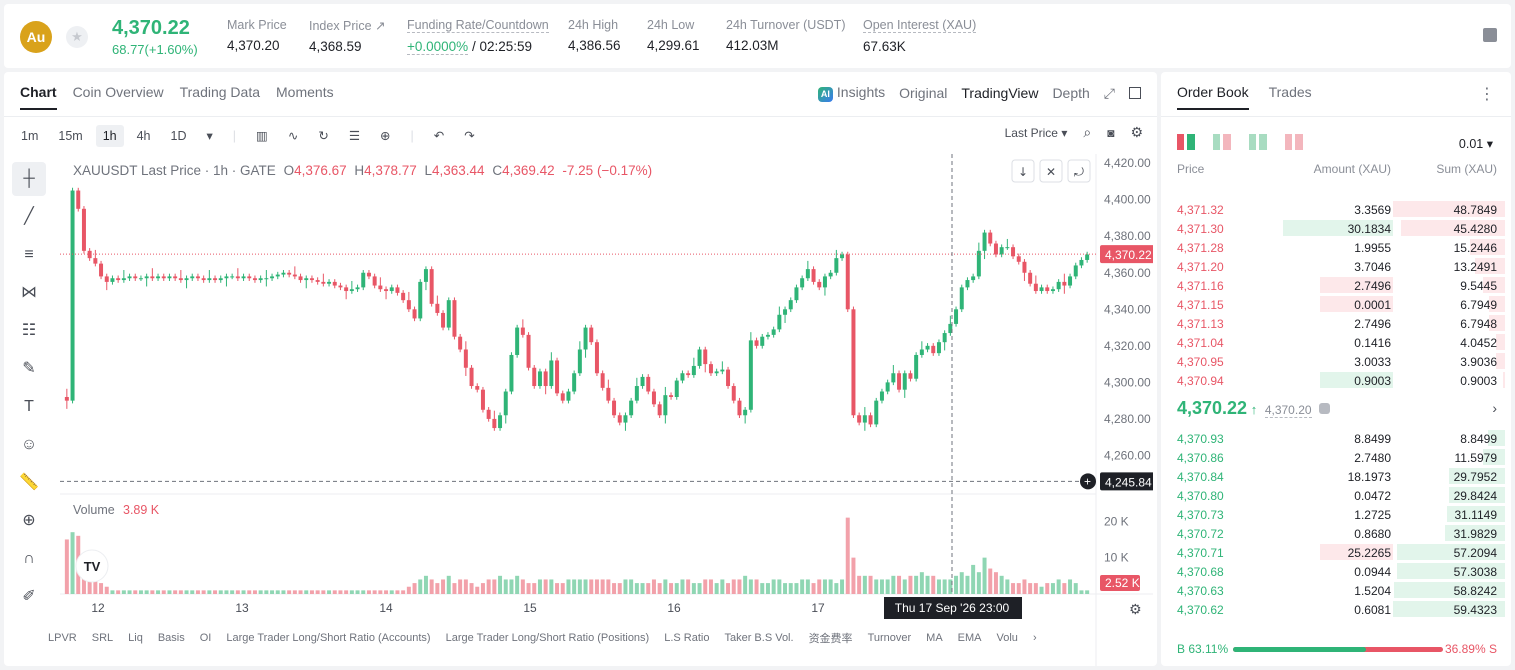 The height and width of the screenshot is (670, 1515). What do you see at coordinates (1336, 285) in the screenshot?
I see `ask-row: 4,371.16 2.7496 9.5445` at bounding box center [1336, 285].